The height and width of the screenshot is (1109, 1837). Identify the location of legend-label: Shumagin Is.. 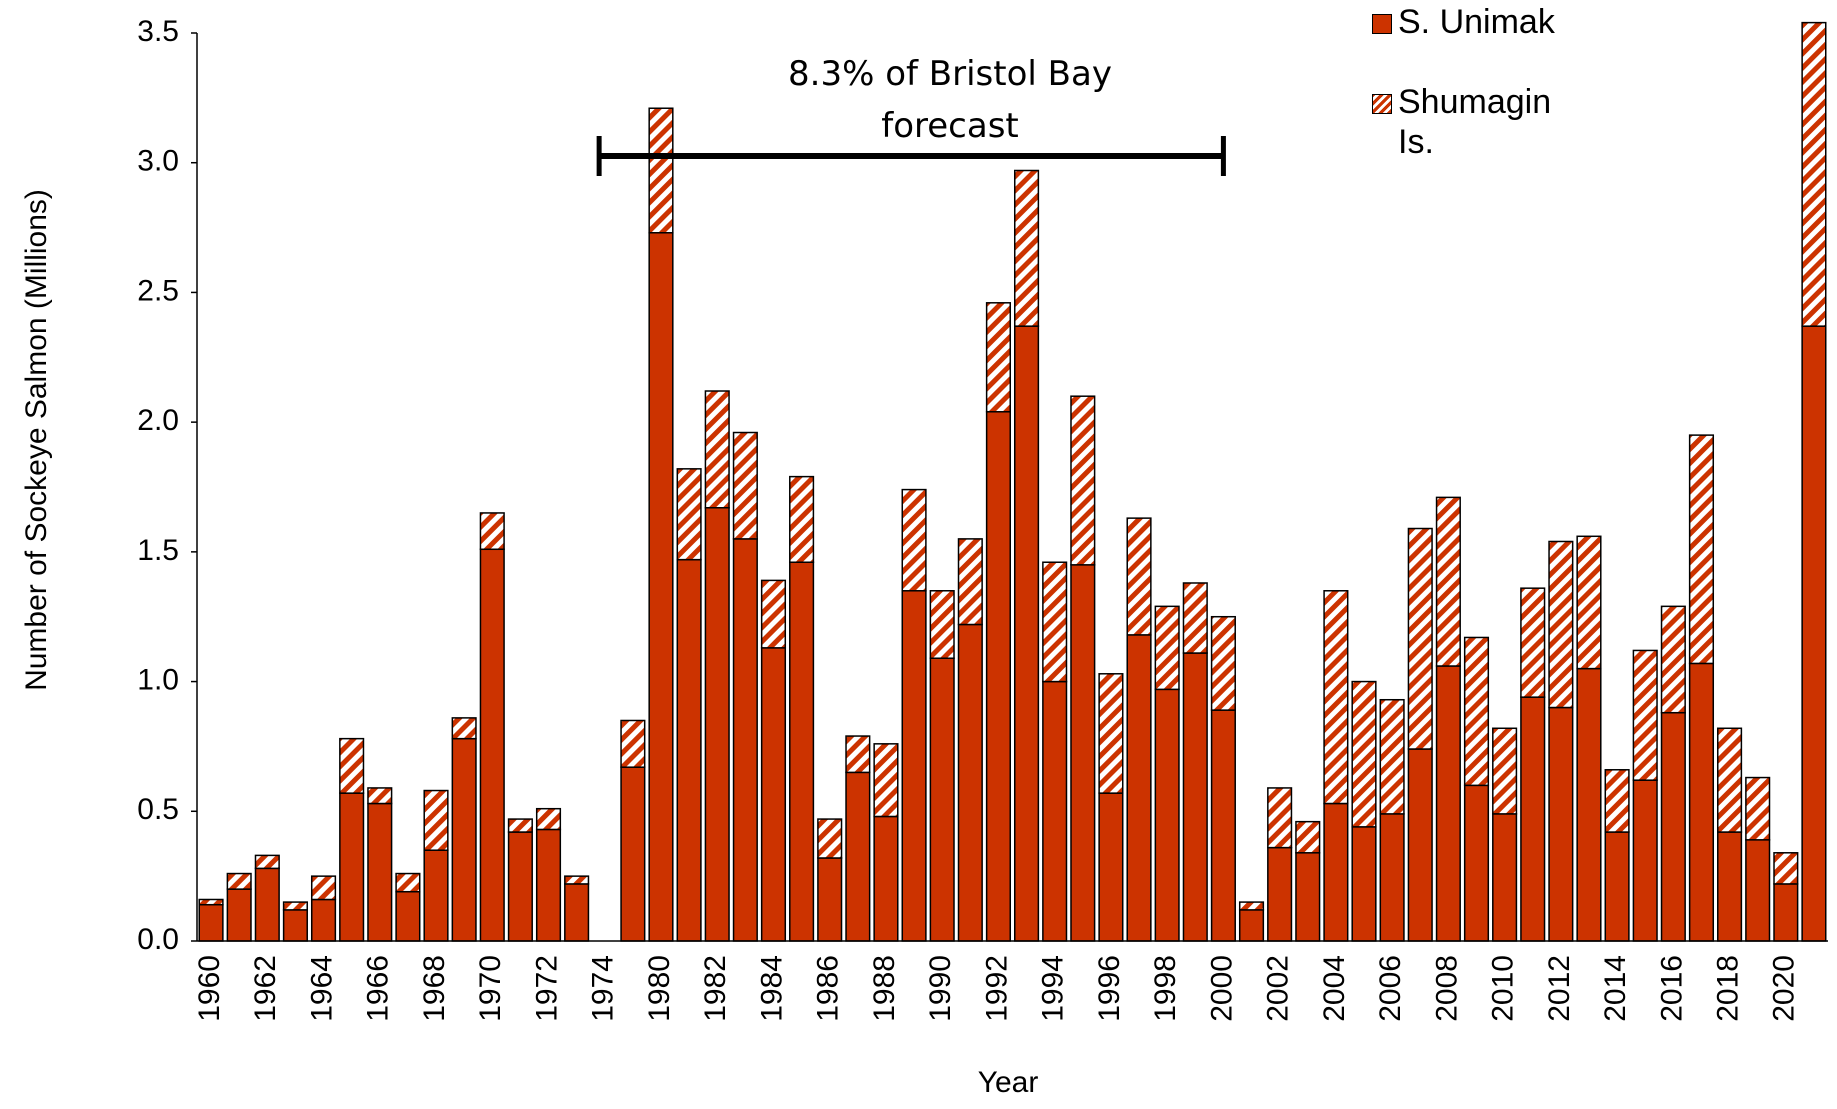
(1475, 122).